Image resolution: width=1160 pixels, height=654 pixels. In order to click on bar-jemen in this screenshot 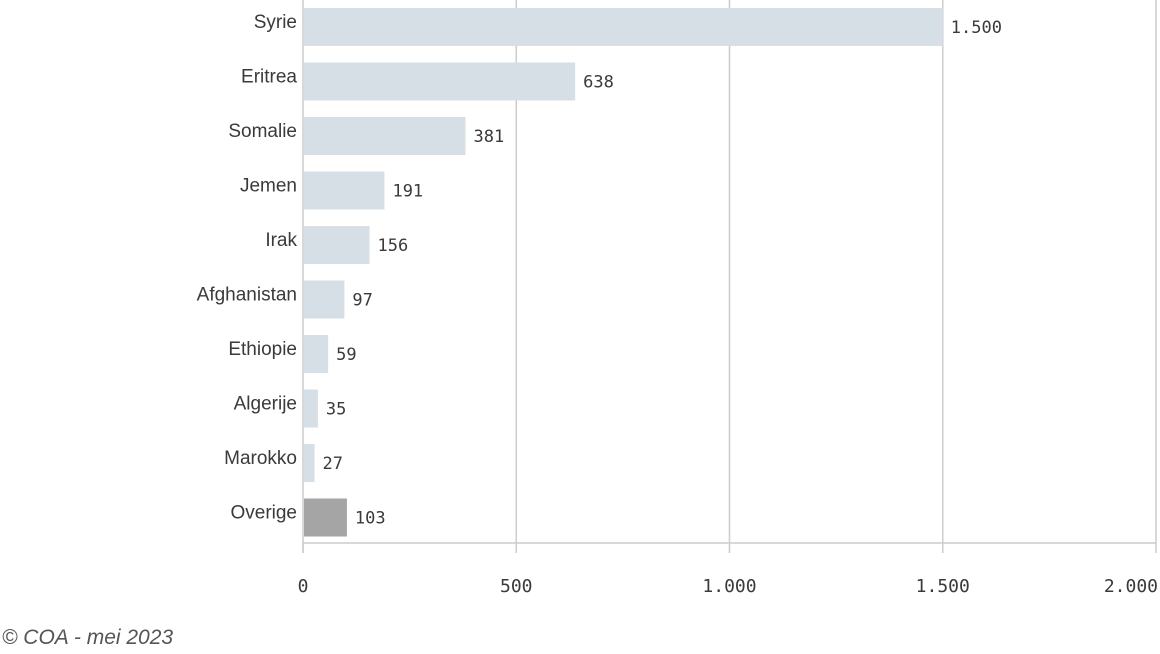, I will do `click(344, 190)`.